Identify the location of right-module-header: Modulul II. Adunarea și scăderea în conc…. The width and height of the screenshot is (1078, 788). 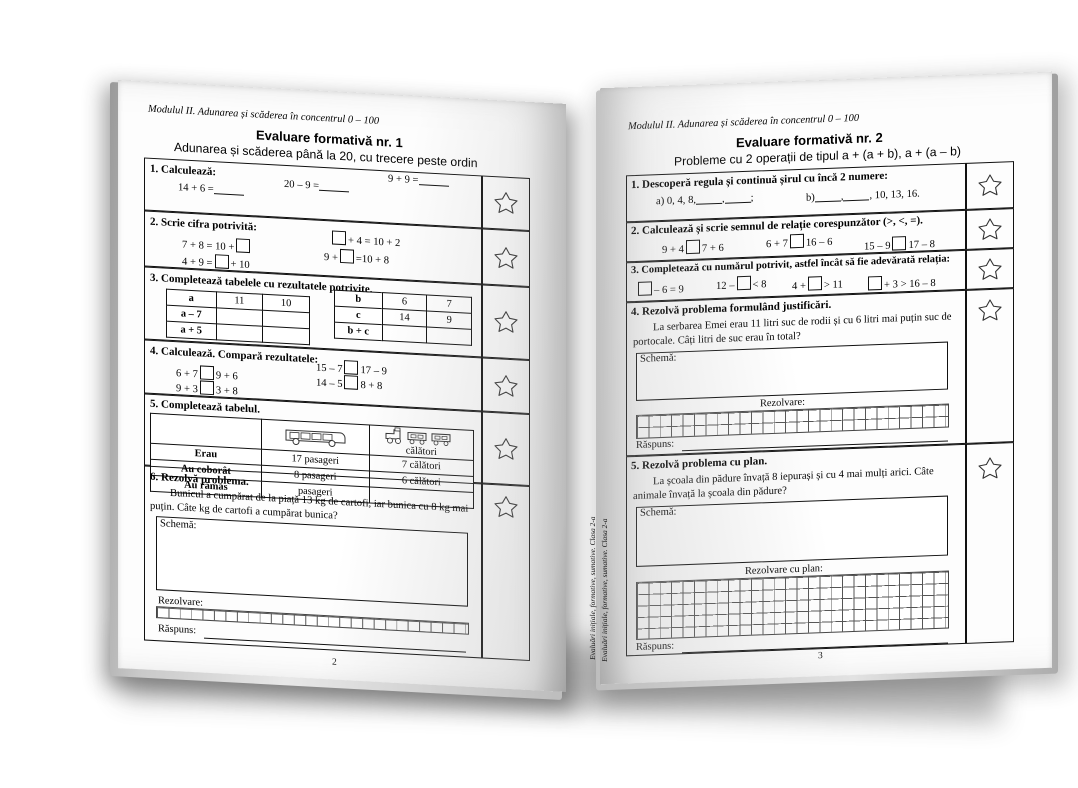
(744, 122).